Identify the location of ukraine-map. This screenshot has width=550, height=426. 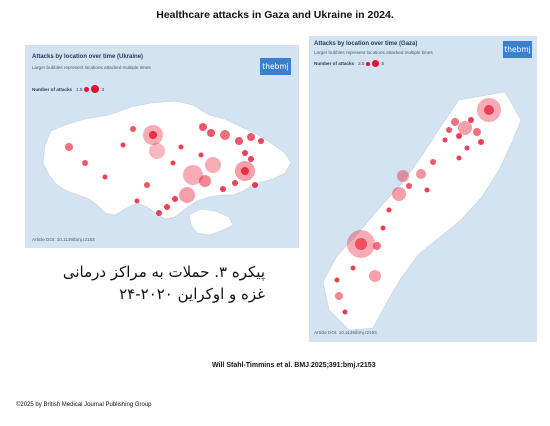
(167, 168).